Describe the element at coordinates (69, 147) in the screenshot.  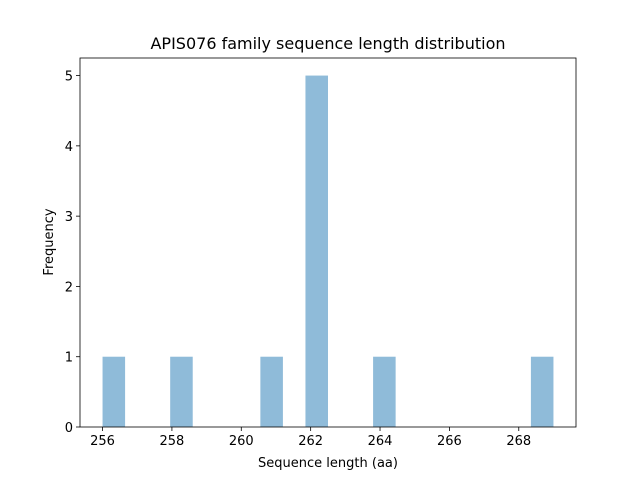
I see `y-tick-label: 4` at that location.